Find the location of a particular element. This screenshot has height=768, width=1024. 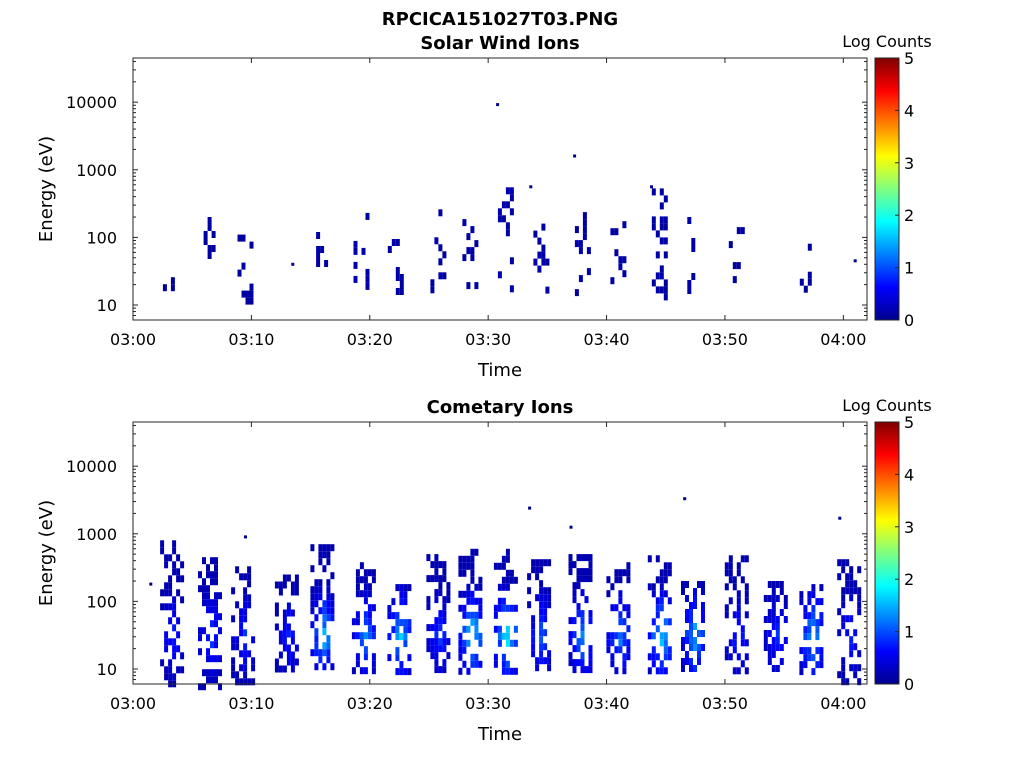

y-tick-label: 1000 is located at coordinates (96, 534).